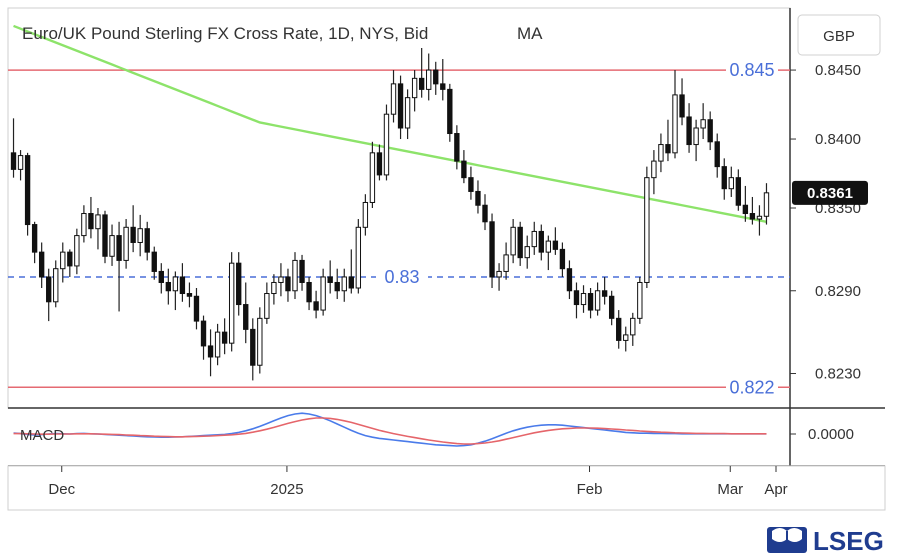 The height and width of the screenshot is (558, 900). Describe the element at coordinates (42, 435) in the screenshot. I see `macd-label: MACD` at that location.